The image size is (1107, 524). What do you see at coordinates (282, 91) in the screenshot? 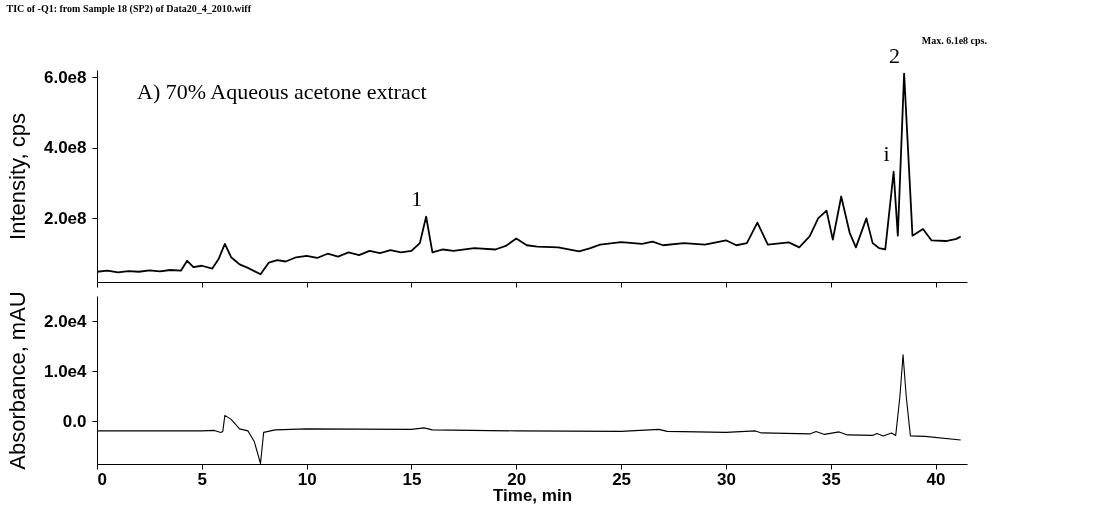
I see `annotation: A) 70% Aqueous acetone extract` at bounding box center [282, 91].